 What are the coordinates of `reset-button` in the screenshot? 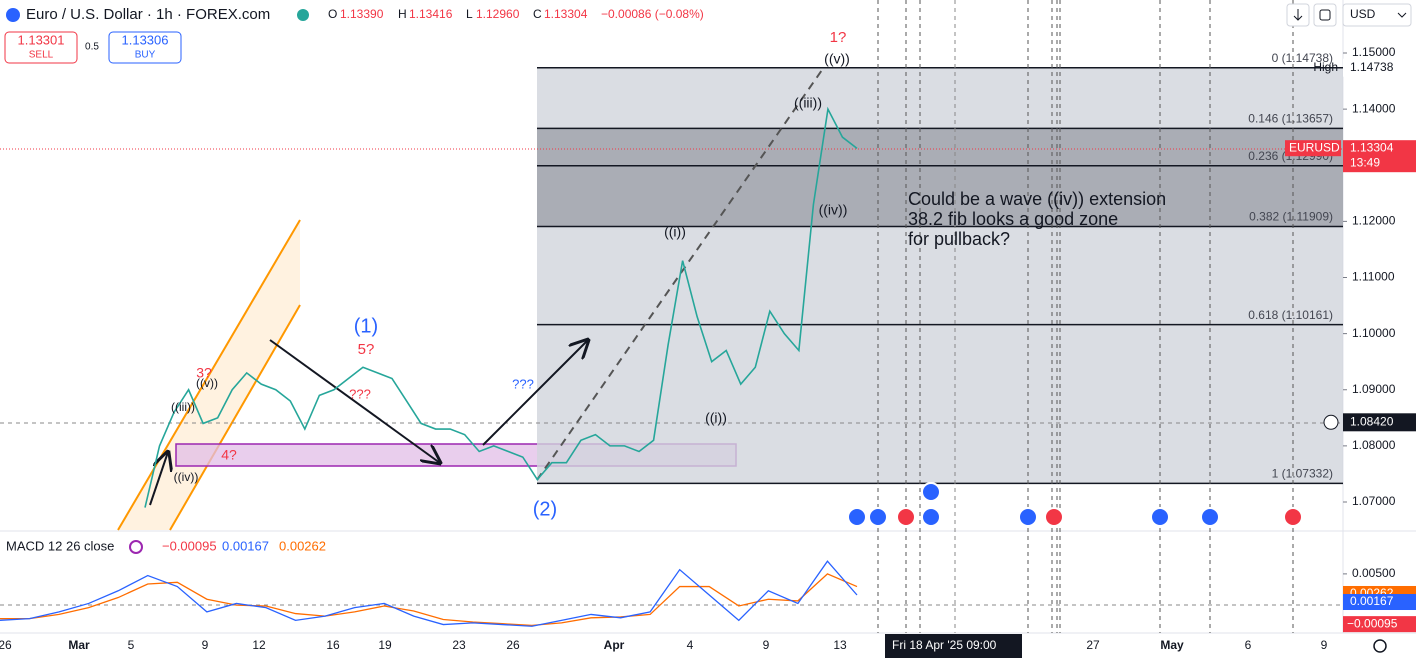 It's located at (1325, 15).